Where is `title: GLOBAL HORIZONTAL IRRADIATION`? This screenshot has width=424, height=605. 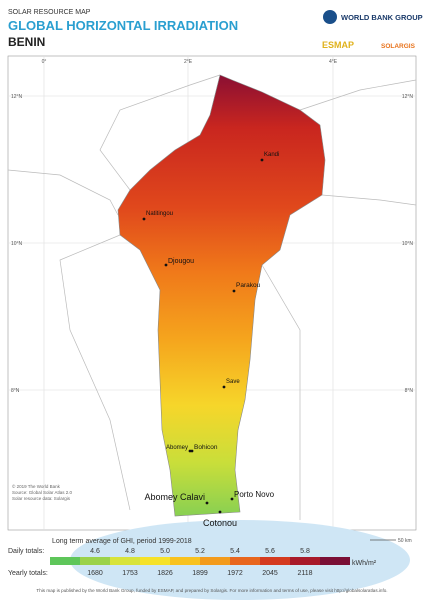 title: GLOBAL HORIZONTAL IRRADIATION is located at coordinates (123, 25).